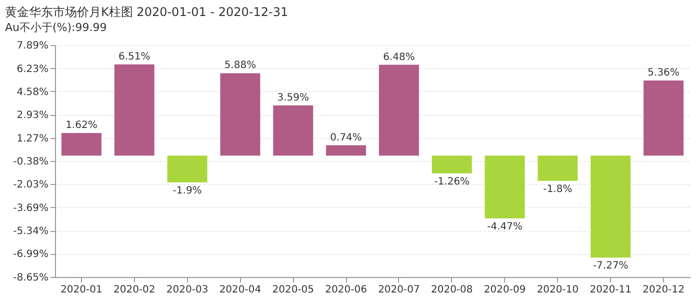 This screenshot has height=300, width=700. Describe the element at coordinates (32, 92) in the screenshot. I see `y-tick-label: 4.58%` at that location.